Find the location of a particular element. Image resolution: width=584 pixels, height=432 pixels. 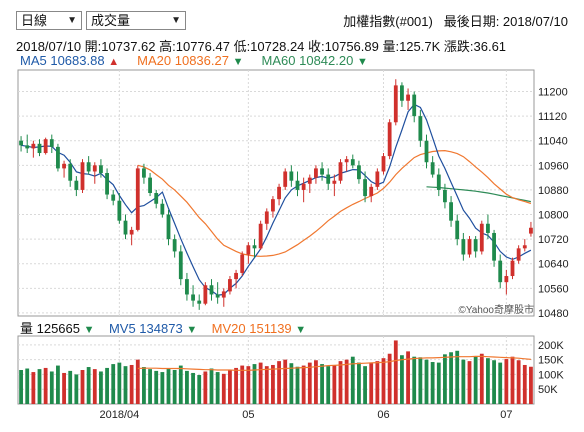

ma5-label: MA5 10683.88 is located at coordinates (62, 60).